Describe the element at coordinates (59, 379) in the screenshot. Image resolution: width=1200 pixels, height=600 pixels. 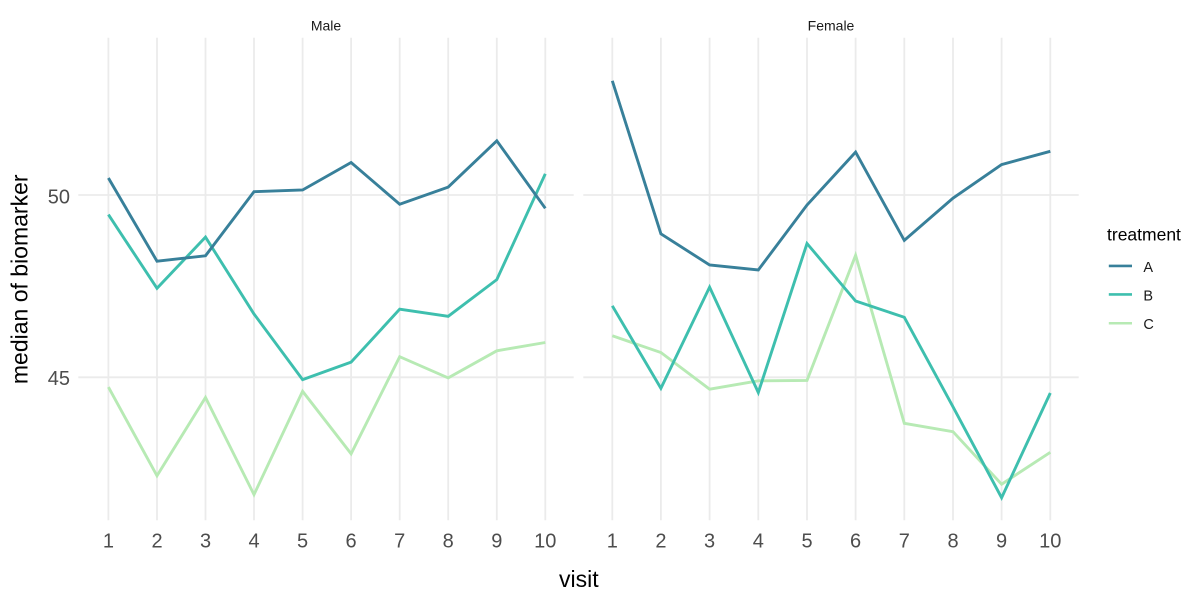
I see `svg-text: 45` at that location.